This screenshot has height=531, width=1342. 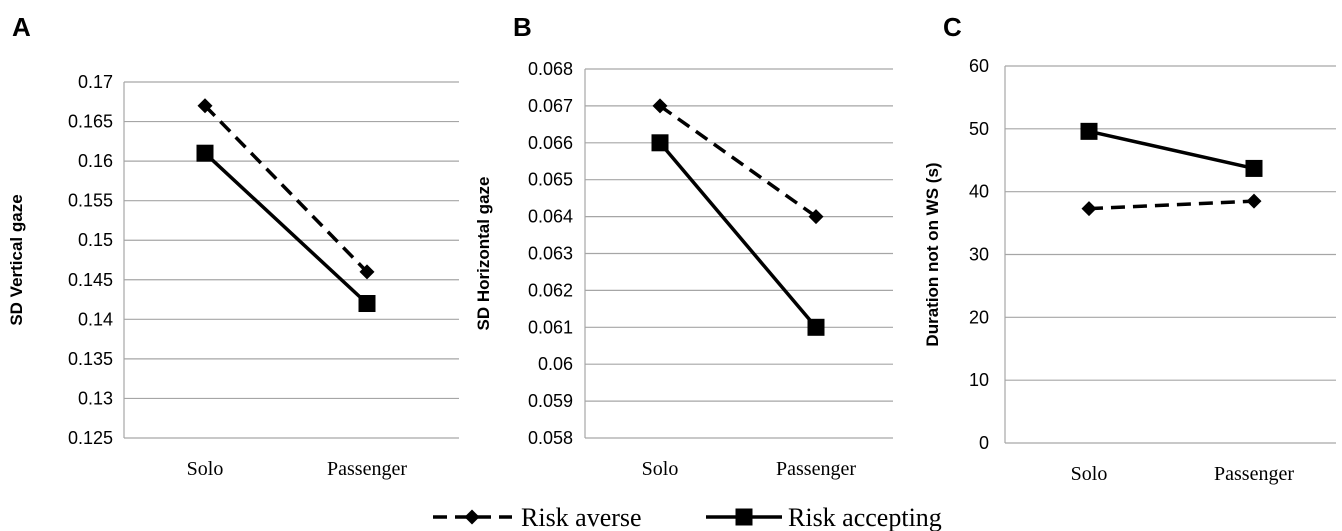 What do you see at coordinates (979, 192) in the screenshot?
I see `y-tick-label: 40` at bounding box center [979, 192].